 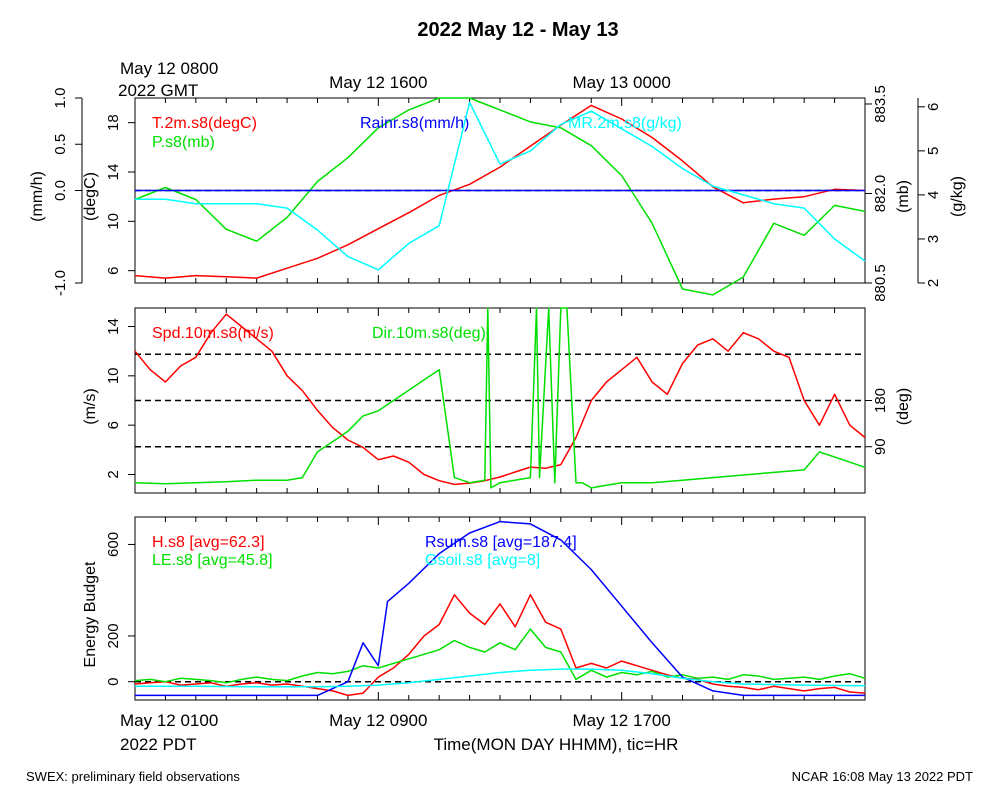 What do you see at coordinates (108, 194) in the screenshot?
I see `axis-temp: 6 10 14 18 (degC)` at bounding box center [108, 194].